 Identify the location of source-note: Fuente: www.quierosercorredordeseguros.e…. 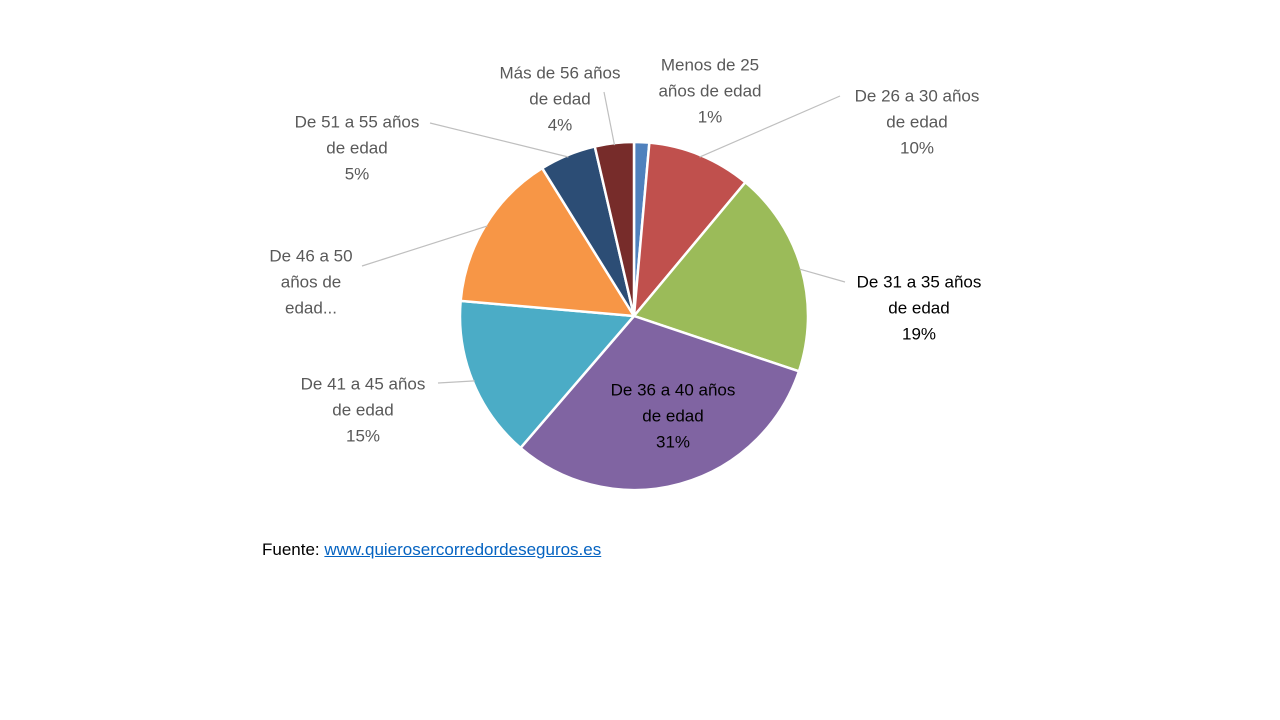
(431, 550).